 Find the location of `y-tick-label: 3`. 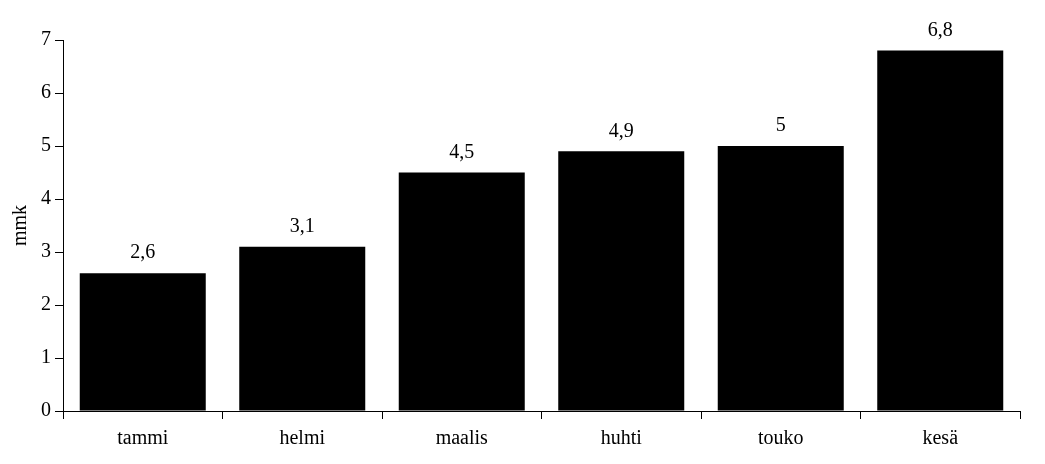

y-tick-label: 3 is located at coordinates (46, 250).